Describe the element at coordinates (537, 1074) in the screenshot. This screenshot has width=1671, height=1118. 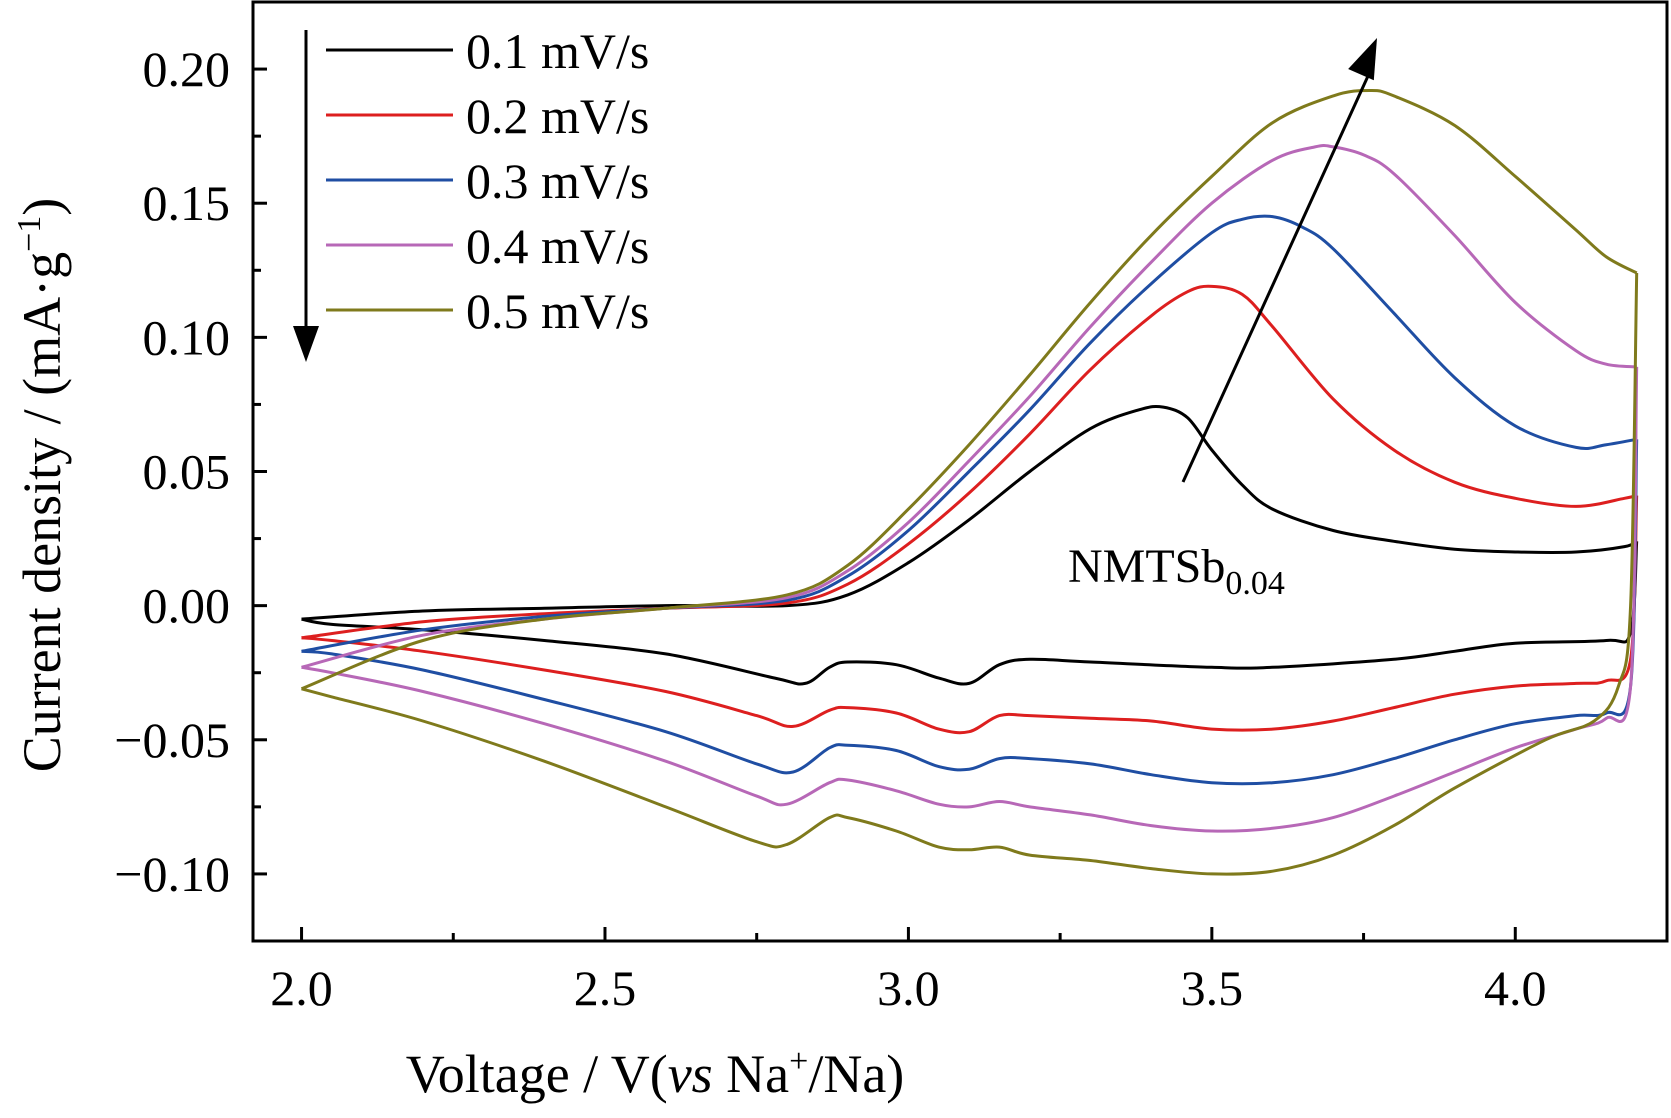
I see `x-title-pre: Voltage / V(` at that location.